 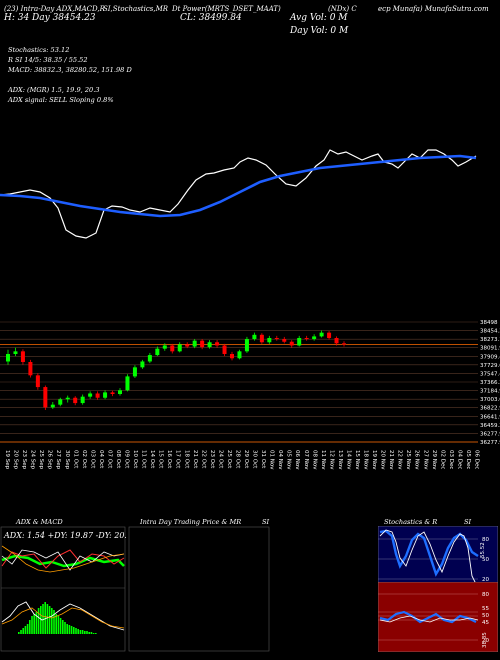 I want to click on info-blank, so click(x=70, y=80).